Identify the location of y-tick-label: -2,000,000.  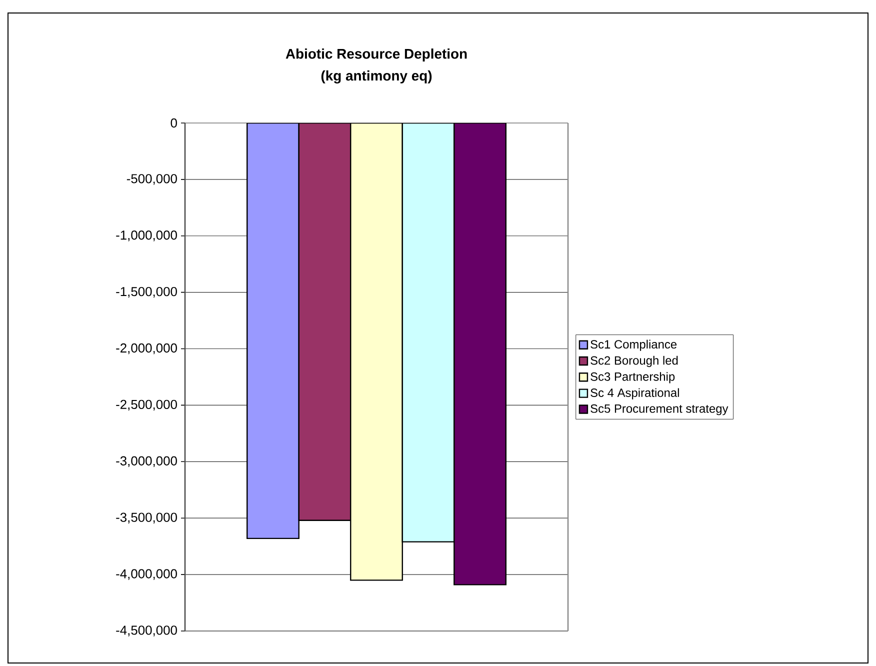
(146, 348).